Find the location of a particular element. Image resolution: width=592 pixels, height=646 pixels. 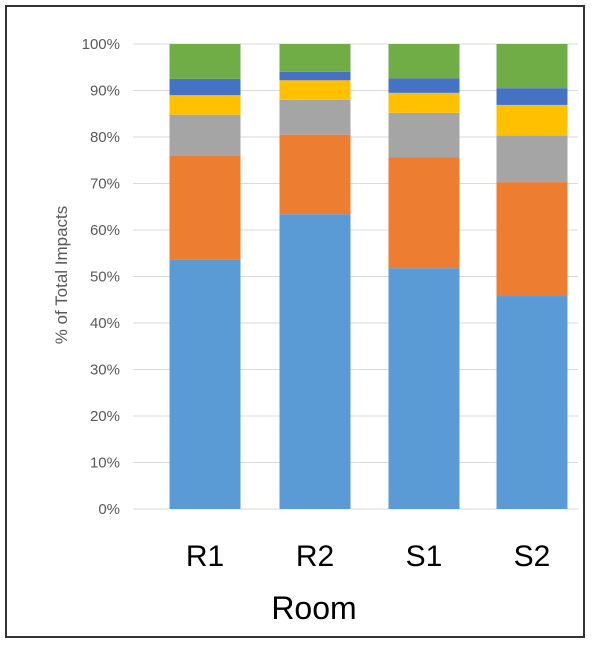

y-tick-label: 80% is located at coordinates (105, 137).